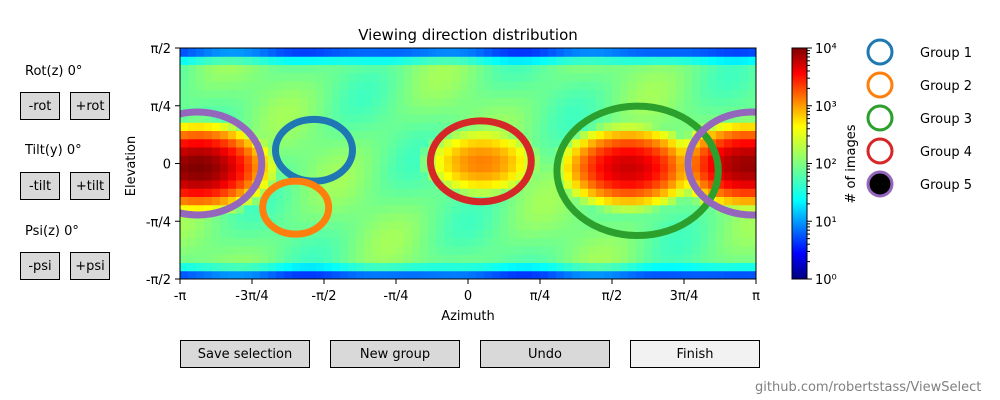 This screenshot has width=1000, height=400. Describe the element at coordinates (868, 387) in the screenshot. I see `credit-link: github.com/robertstass/ViewSelect` at that location.